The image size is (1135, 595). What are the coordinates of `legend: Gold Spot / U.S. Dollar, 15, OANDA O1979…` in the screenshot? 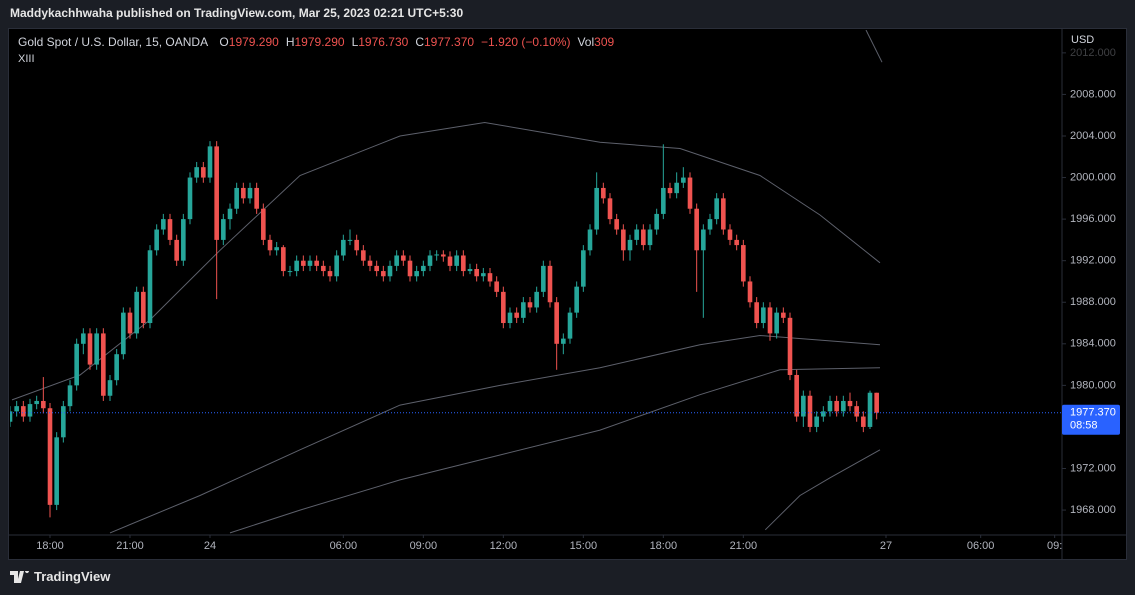 It's located at (319, 42).